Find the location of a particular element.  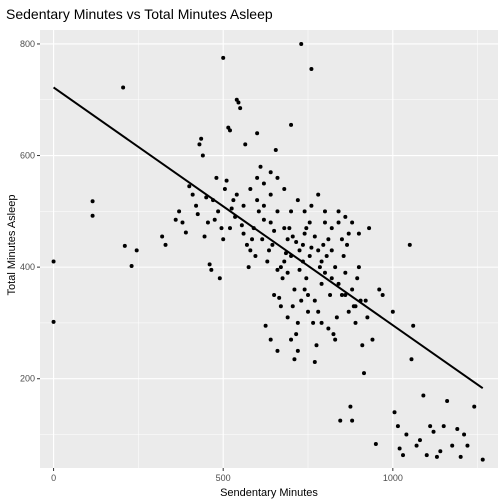

x-tick-label: 0 is located at coordinates (53, 478).